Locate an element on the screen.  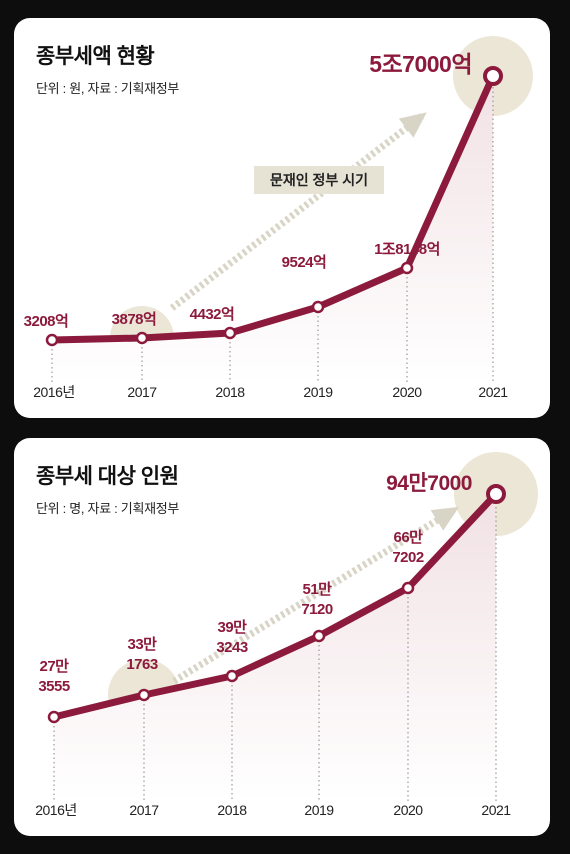
data-label-line: 5조7000억 is located at coordinates (420, 64).